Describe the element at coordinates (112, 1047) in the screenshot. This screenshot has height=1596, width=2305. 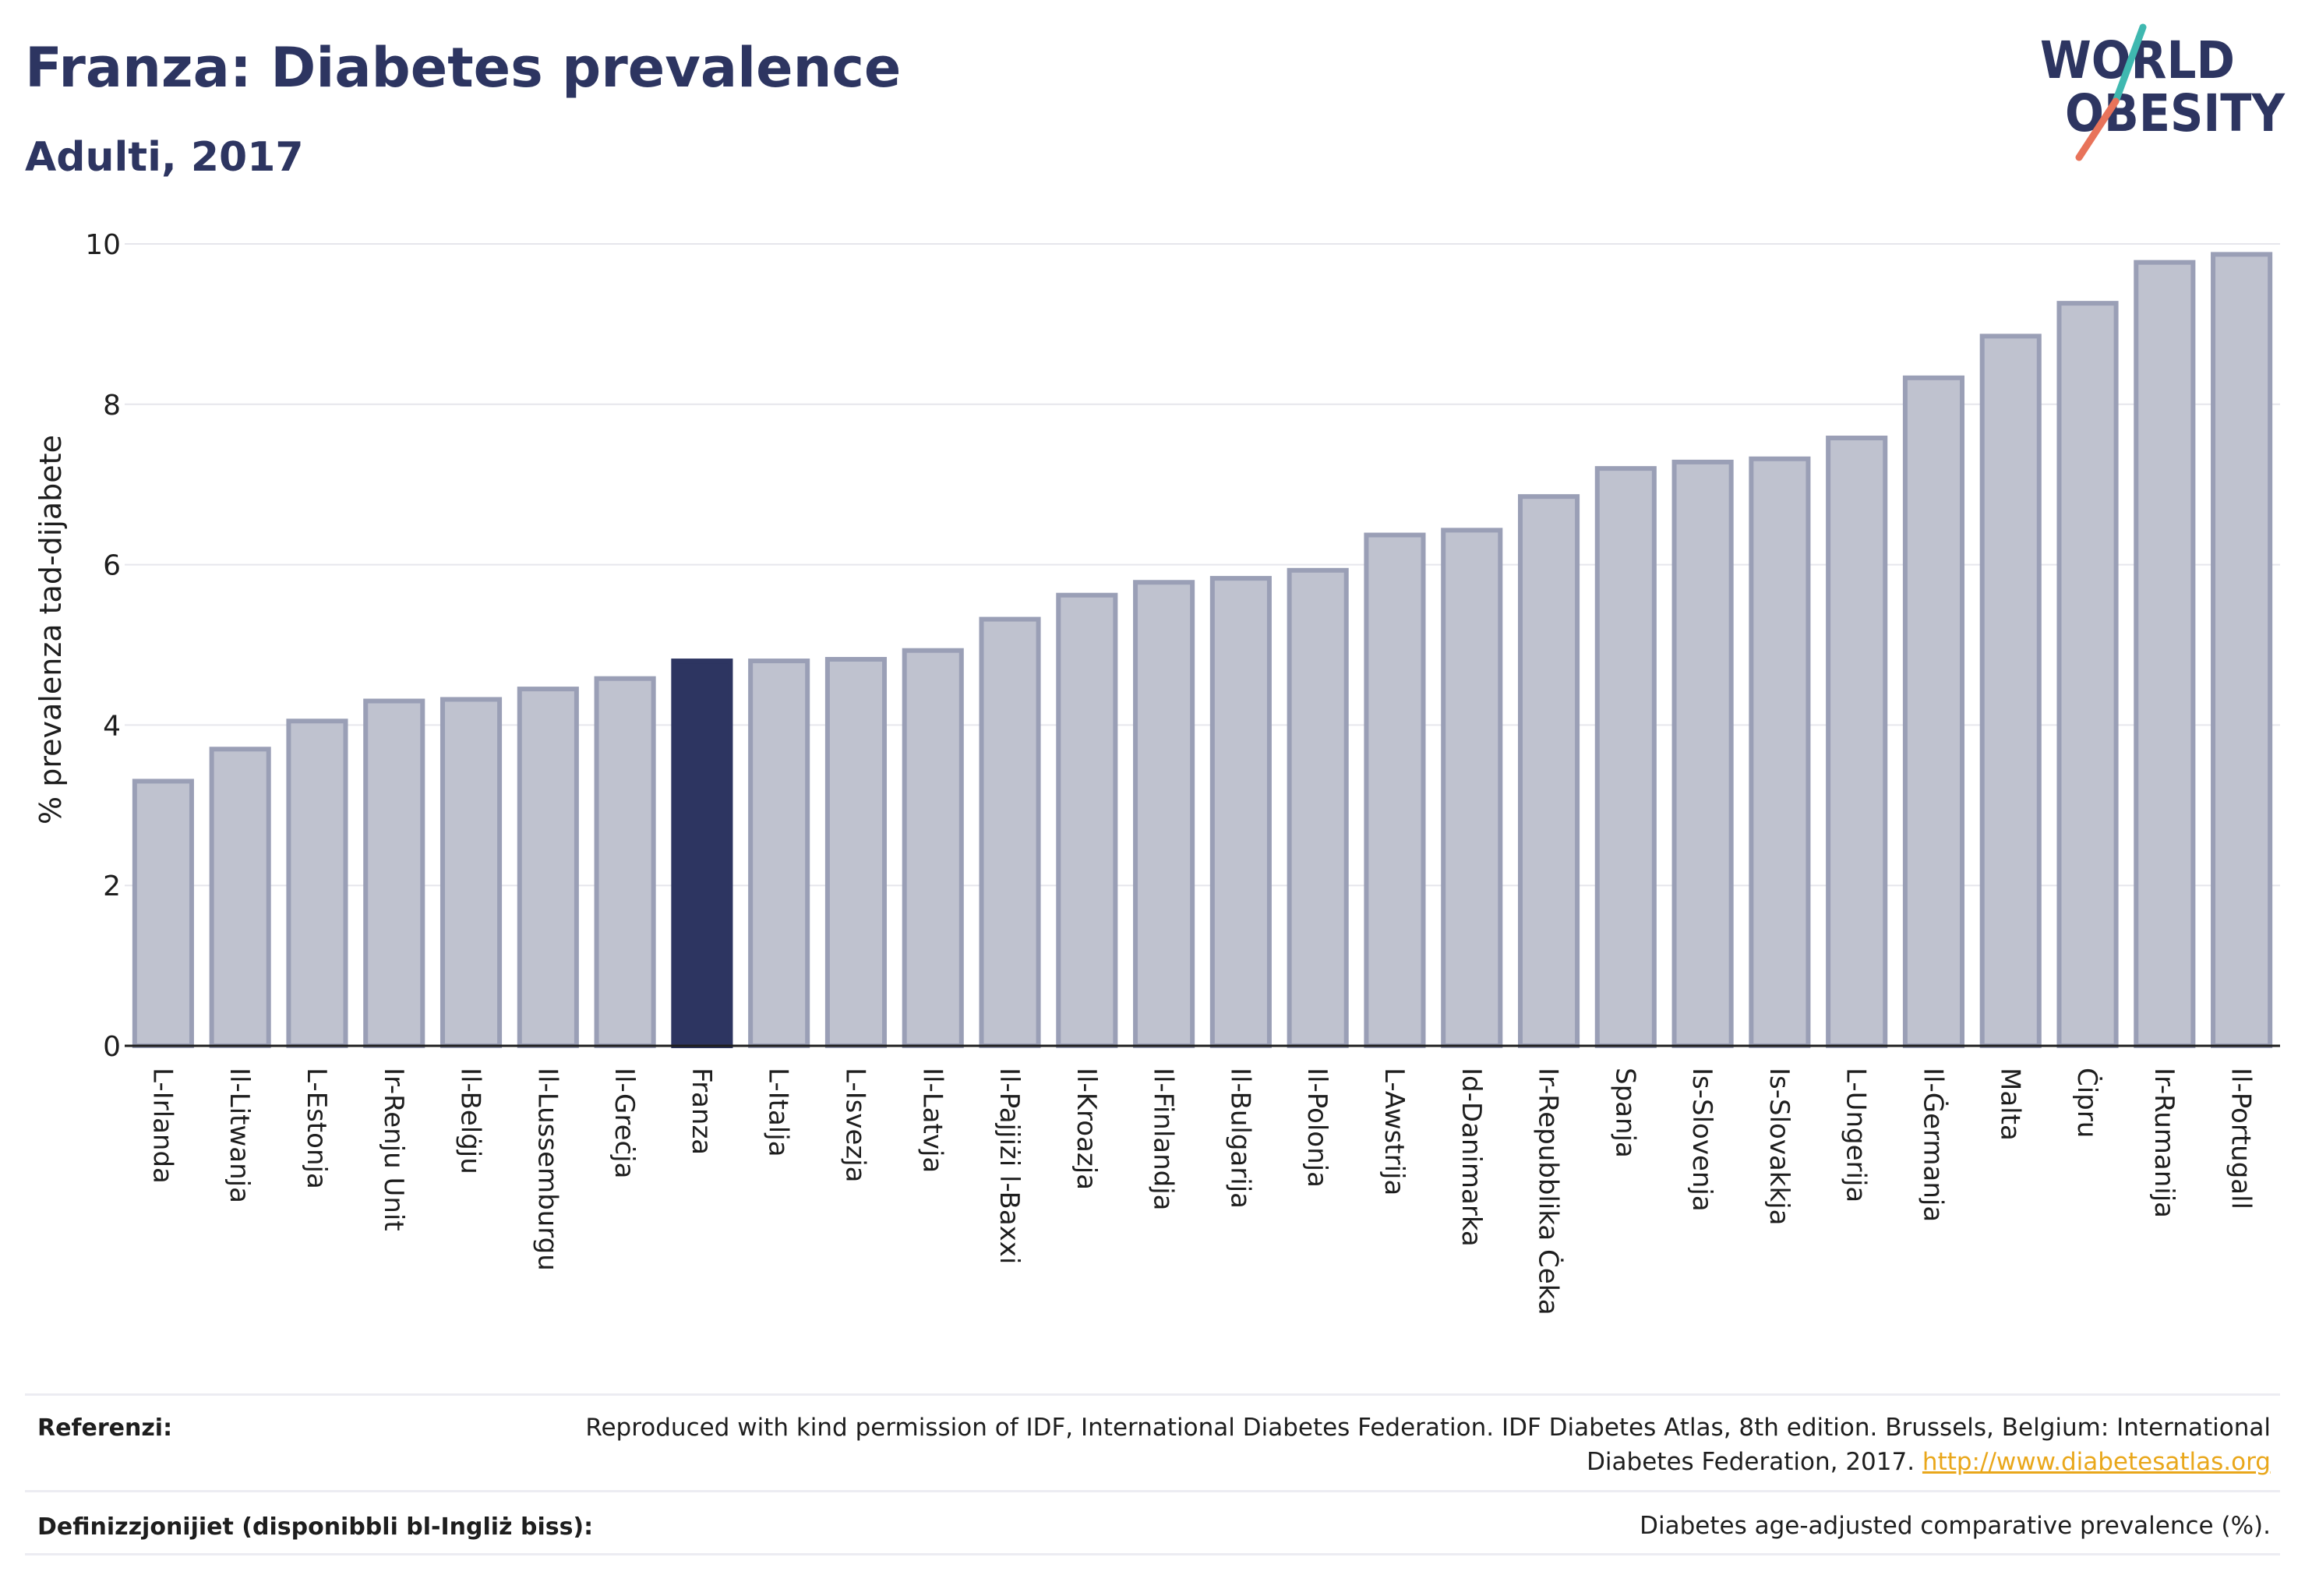
I see `y-tick-label: 0` at that location.